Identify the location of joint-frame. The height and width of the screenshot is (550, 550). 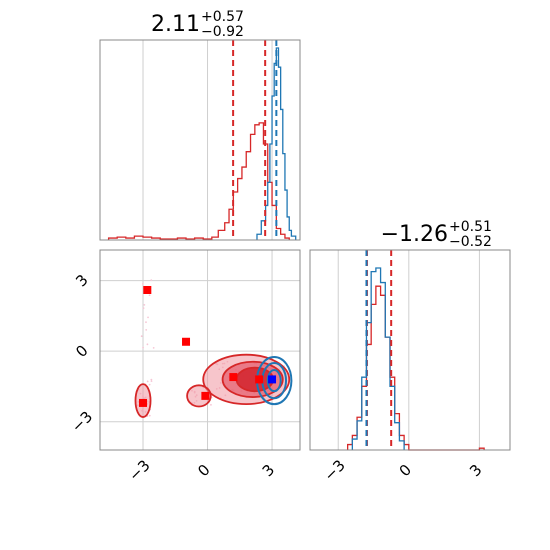
(200, 350).